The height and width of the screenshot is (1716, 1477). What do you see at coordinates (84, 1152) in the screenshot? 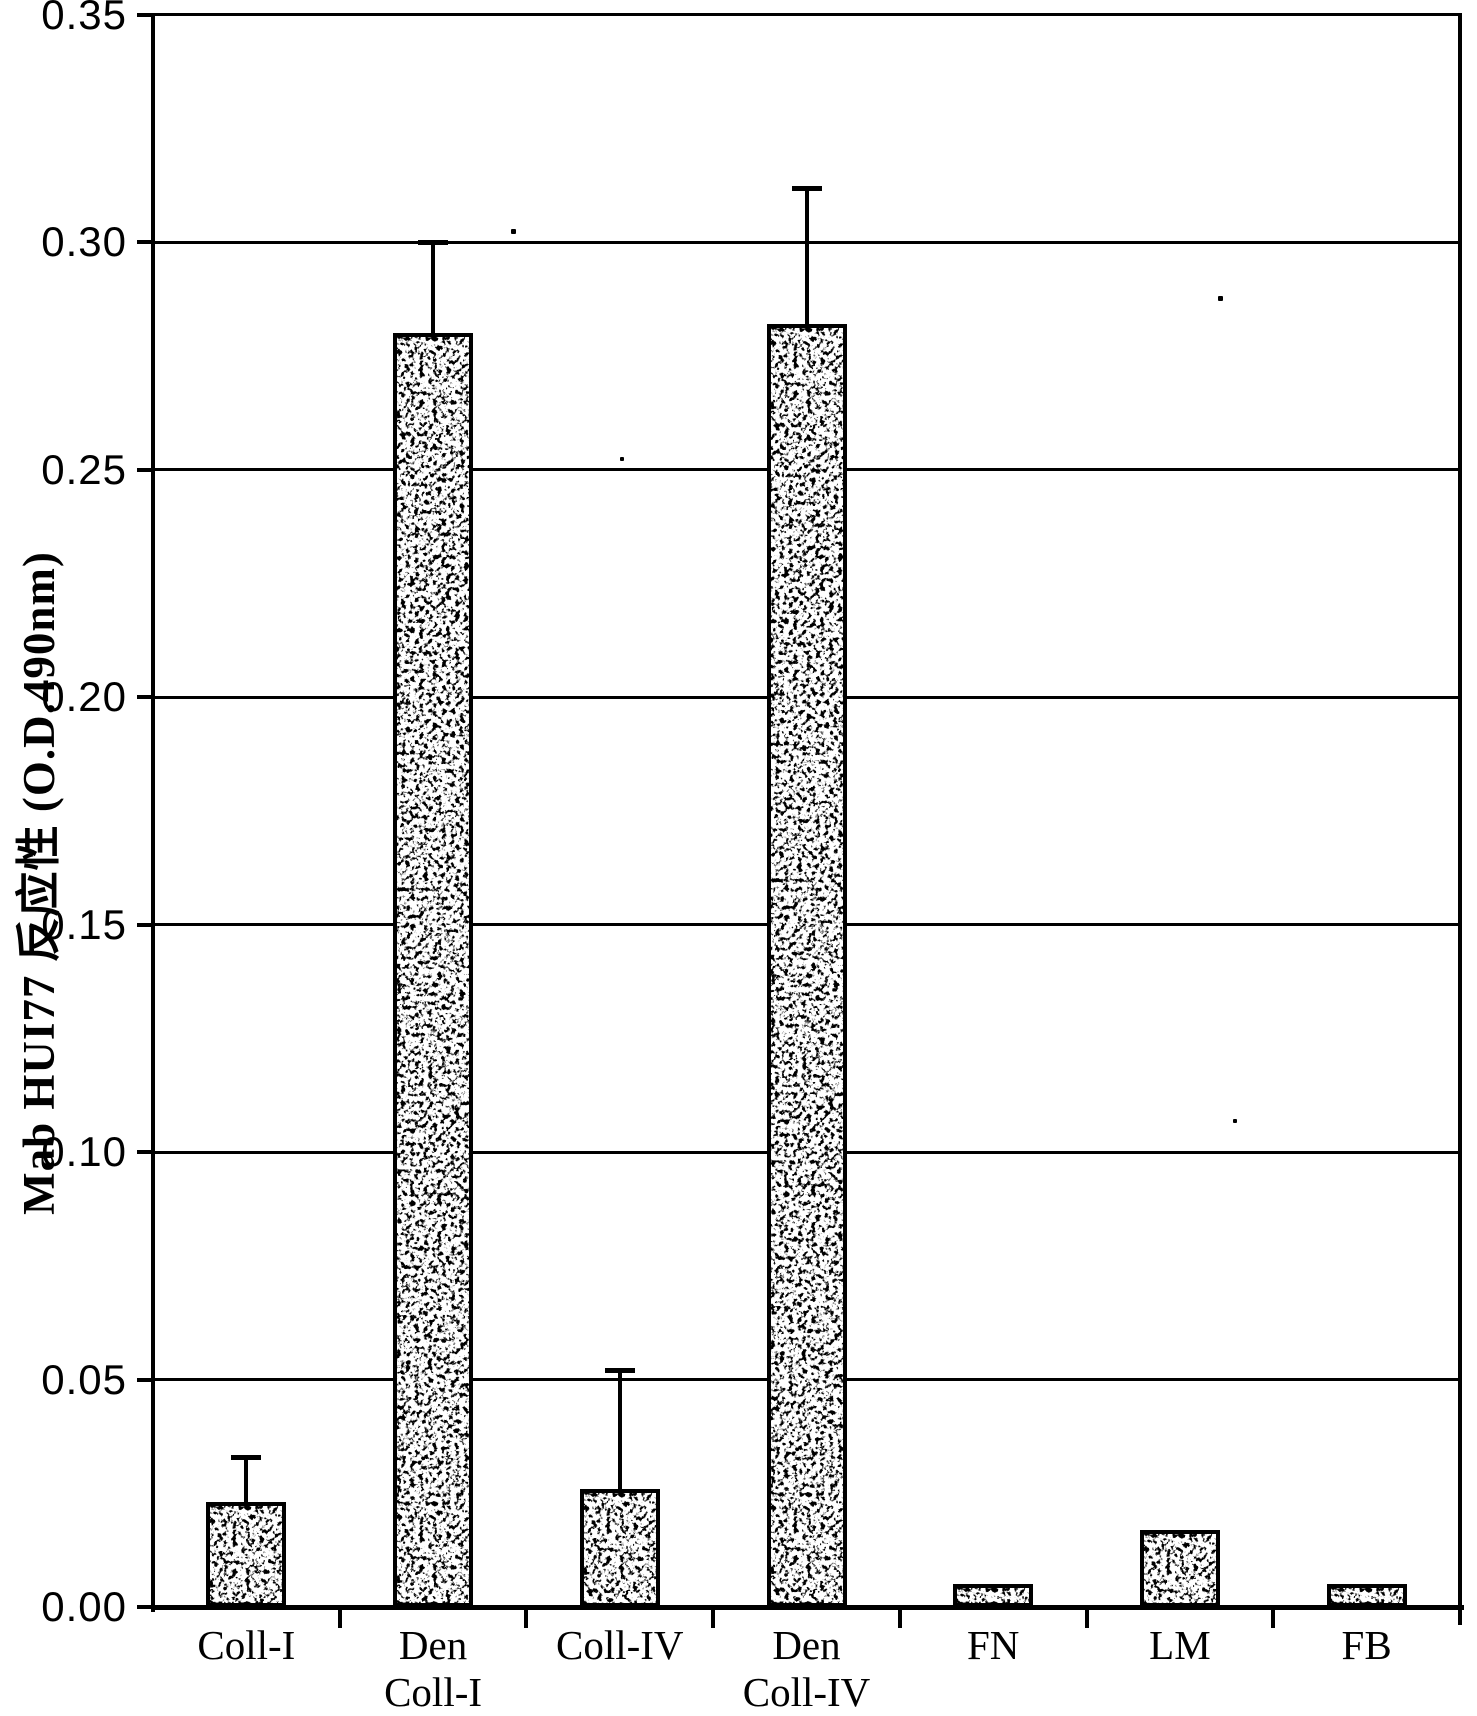
I see `y-tick-label-0.10: 0.10` at bounding box center [84, 1152].